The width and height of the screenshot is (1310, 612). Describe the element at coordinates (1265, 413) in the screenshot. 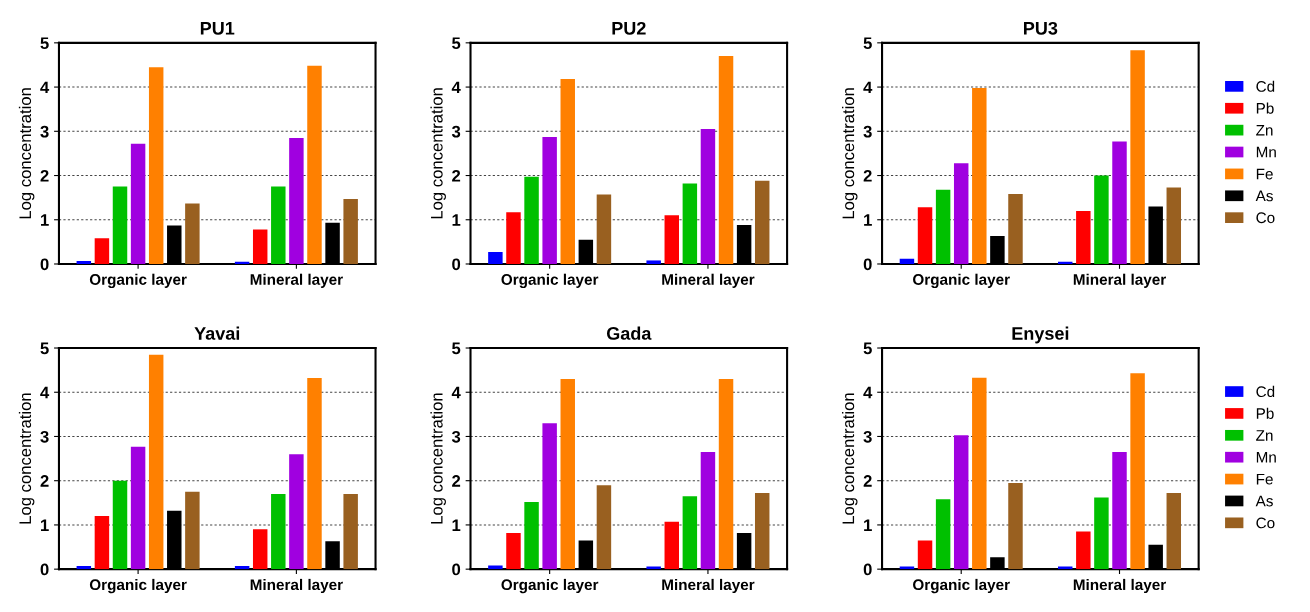

I see `legend-label: Pb` at that location.